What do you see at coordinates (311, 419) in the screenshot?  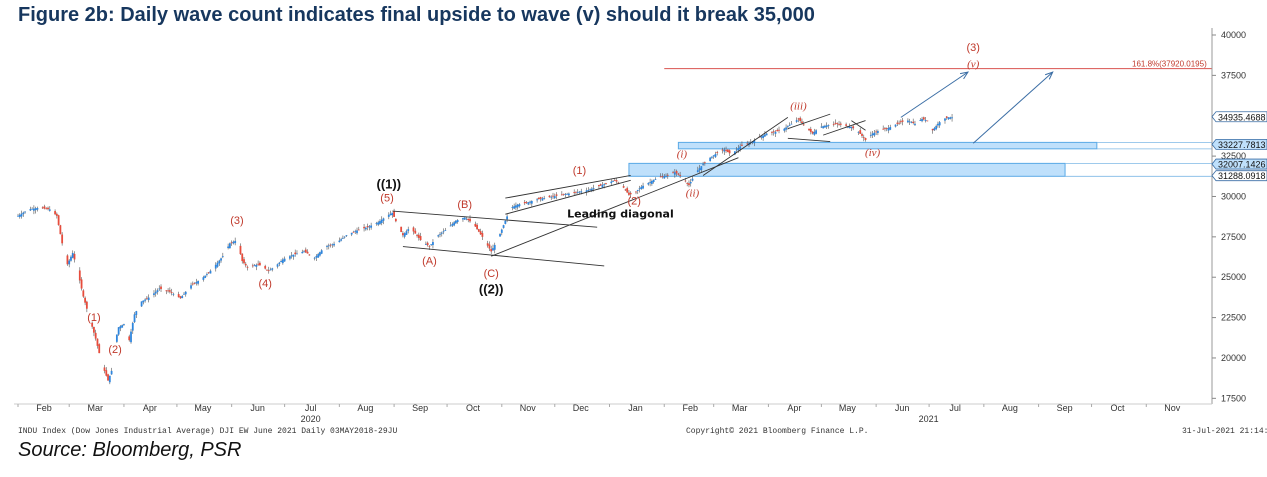 I see `x-year-label: 2020` at bounding box center [311, 419].